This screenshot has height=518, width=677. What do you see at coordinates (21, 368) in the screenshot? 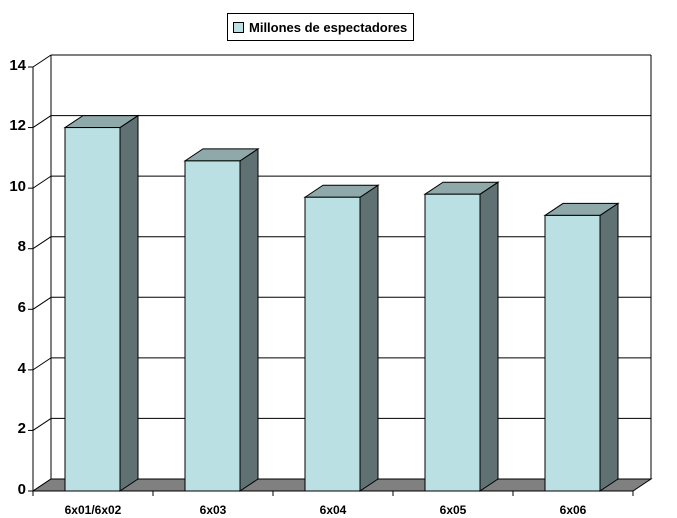
I see `y-tick-label: 4` at bounding box center [21, 368].